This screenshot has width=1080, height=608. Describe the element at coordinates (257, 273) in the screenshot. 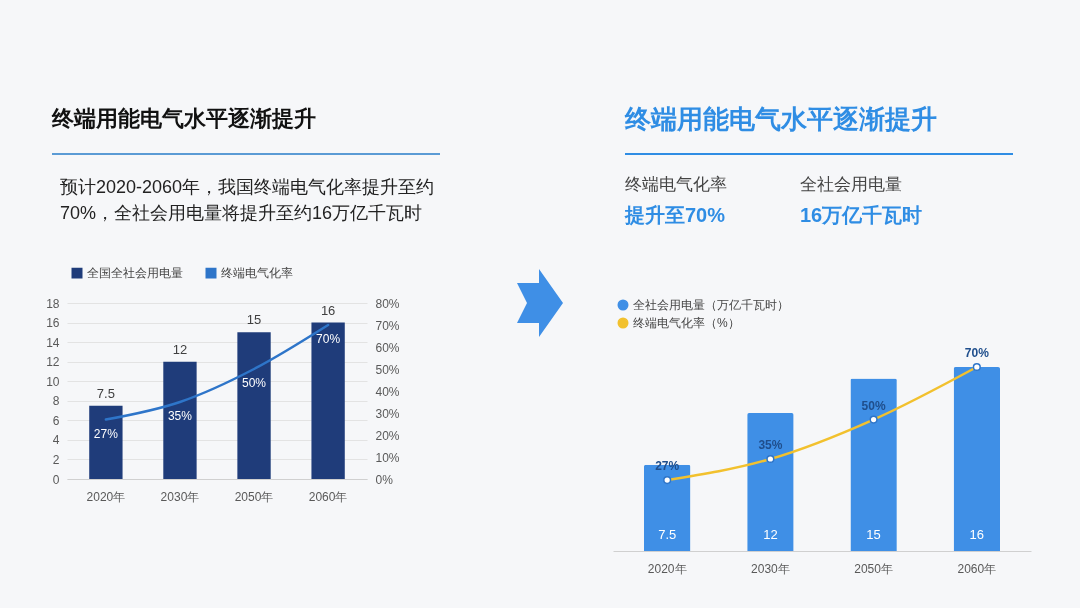

I see `legend-label: 终端电气化率` at that location.